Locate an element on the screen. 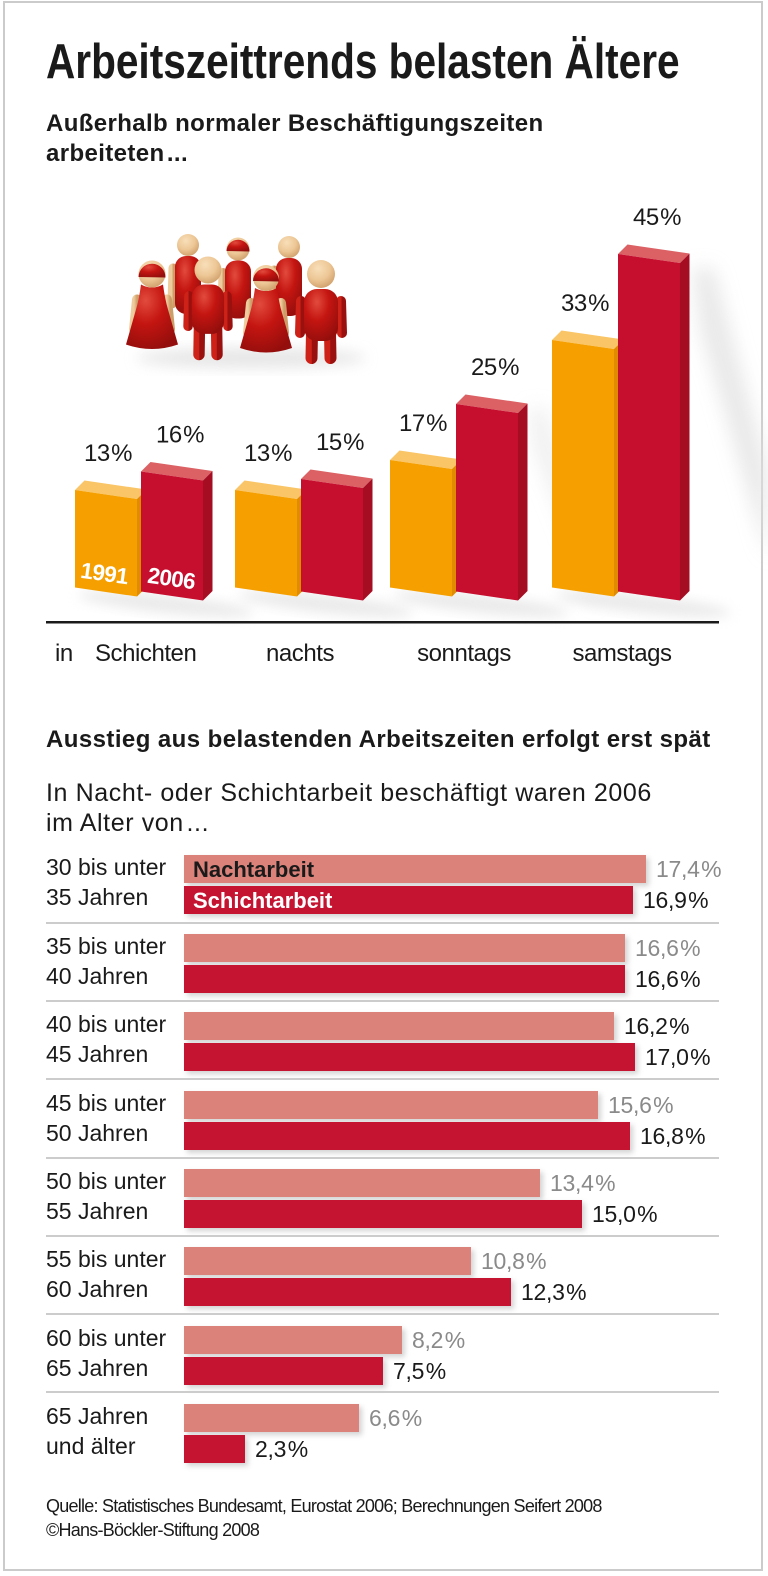  svg-text: 17 % is located at coordinates (423, 423).